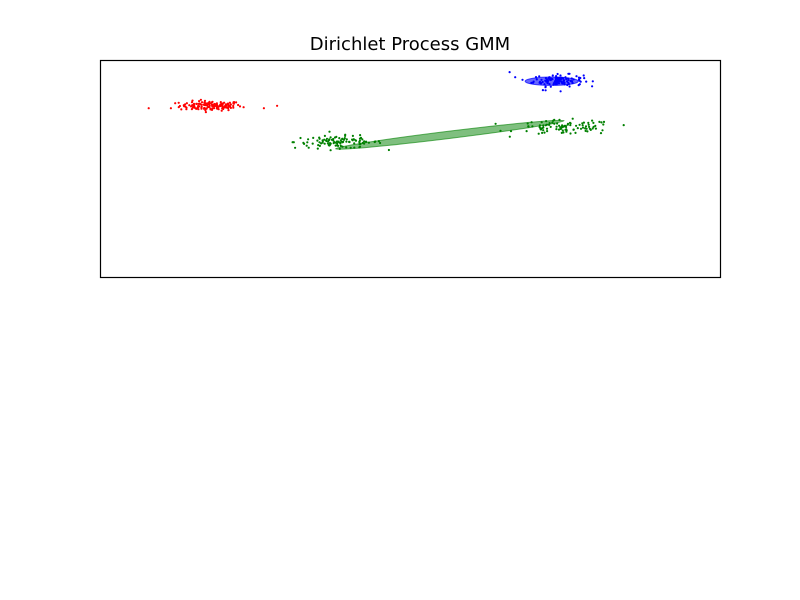 Image resolution: width=800 pixels, height=600 pixels. Describe the element at coordinates (410, 44) in the screenshot. I see `chart-title: Dirichlet Process GMM` at that location.